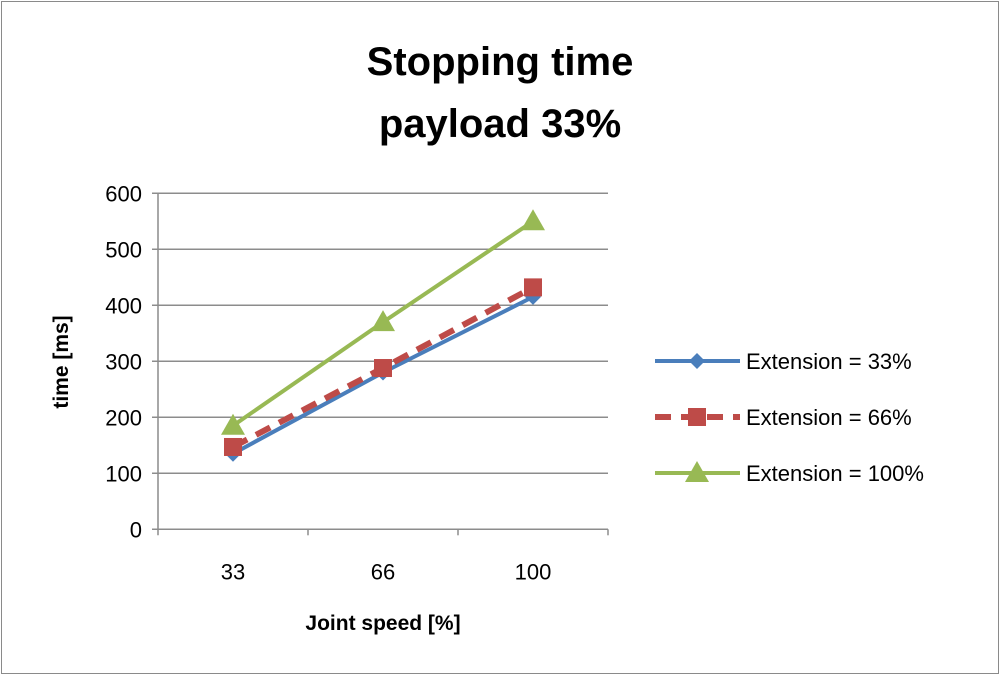  I want to click on chart-title-line2: payload 33%, so click(500, 124).